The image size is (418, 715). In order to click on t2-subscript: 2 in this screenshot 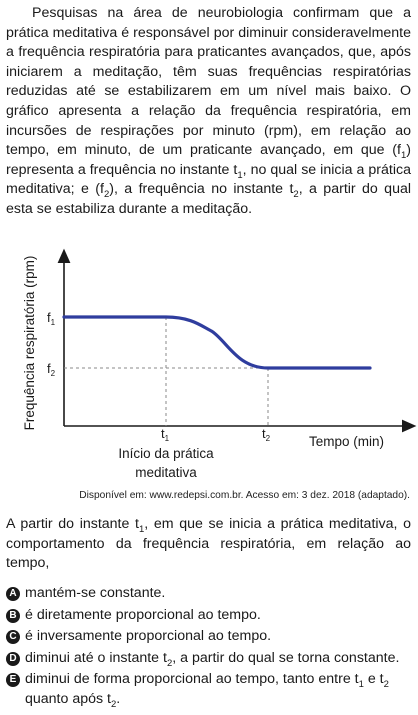, I will do `click(296, 195)`.